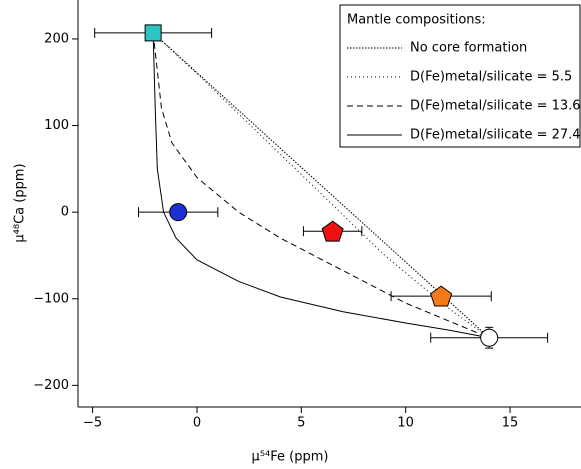 The width and height of the screenshot is (581, 469). Describe the element at coordinates (290, 457) in the screenshot. I see `x-axis-label: μ⁵⁴Fe (ppm)` at that location.